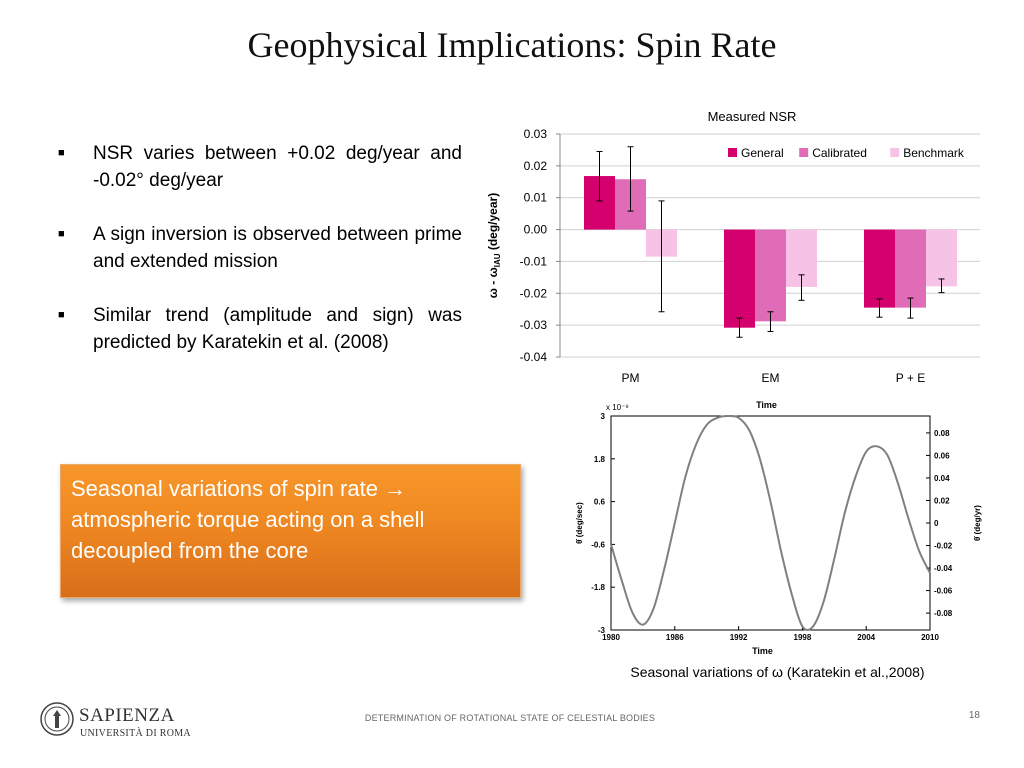 The image size is (1024, 768). I want to click on y-right-tick-label: 0.06, so click(942, 455).